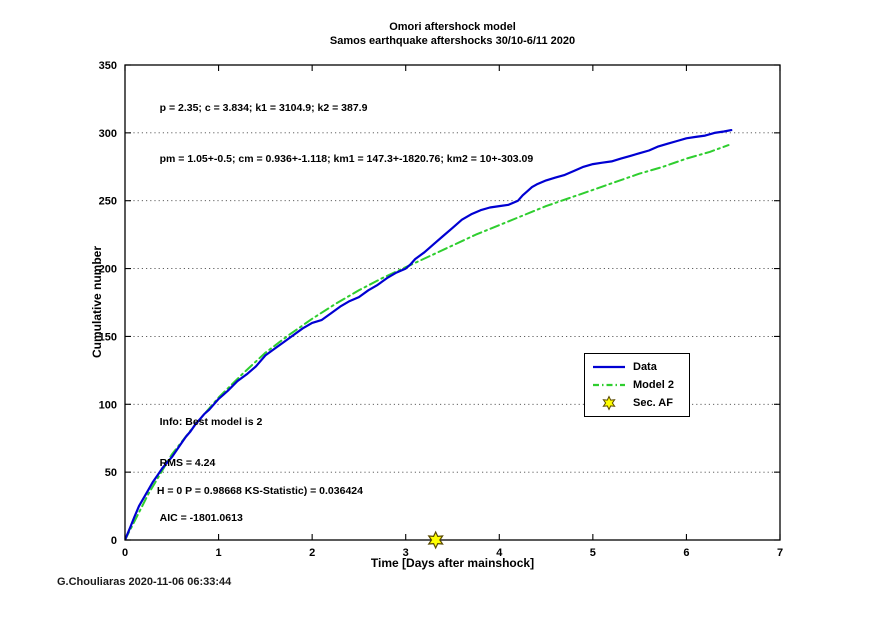  What do you see at coordinates (452, 563) in the screenshot?
I see `x-axis-label: Time [Days after mainshock]` at bounding box center [452, 563].